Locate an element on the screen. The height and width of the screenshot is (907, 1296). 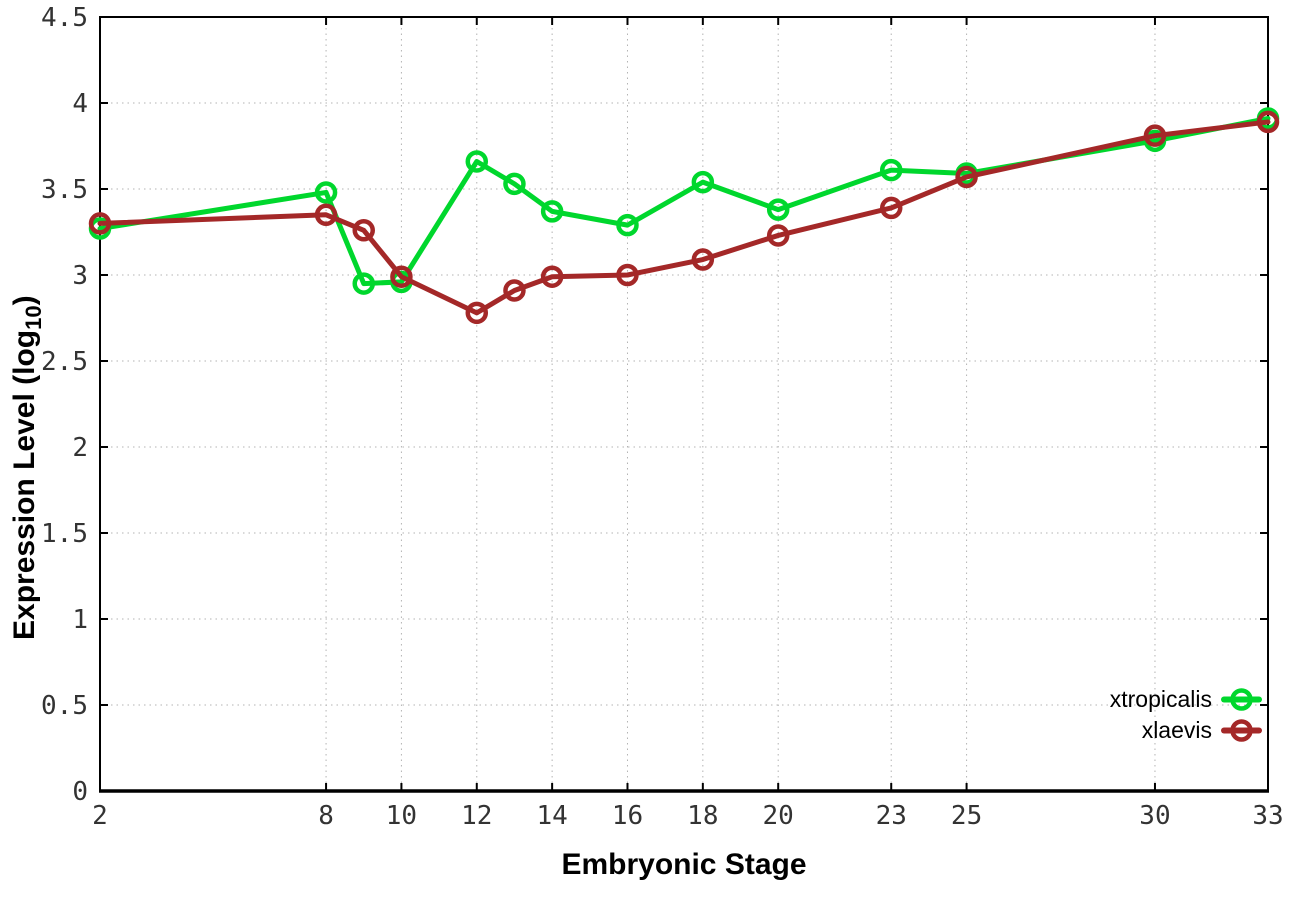
x-tick-label: 23 is located at coordinates (891, 816).